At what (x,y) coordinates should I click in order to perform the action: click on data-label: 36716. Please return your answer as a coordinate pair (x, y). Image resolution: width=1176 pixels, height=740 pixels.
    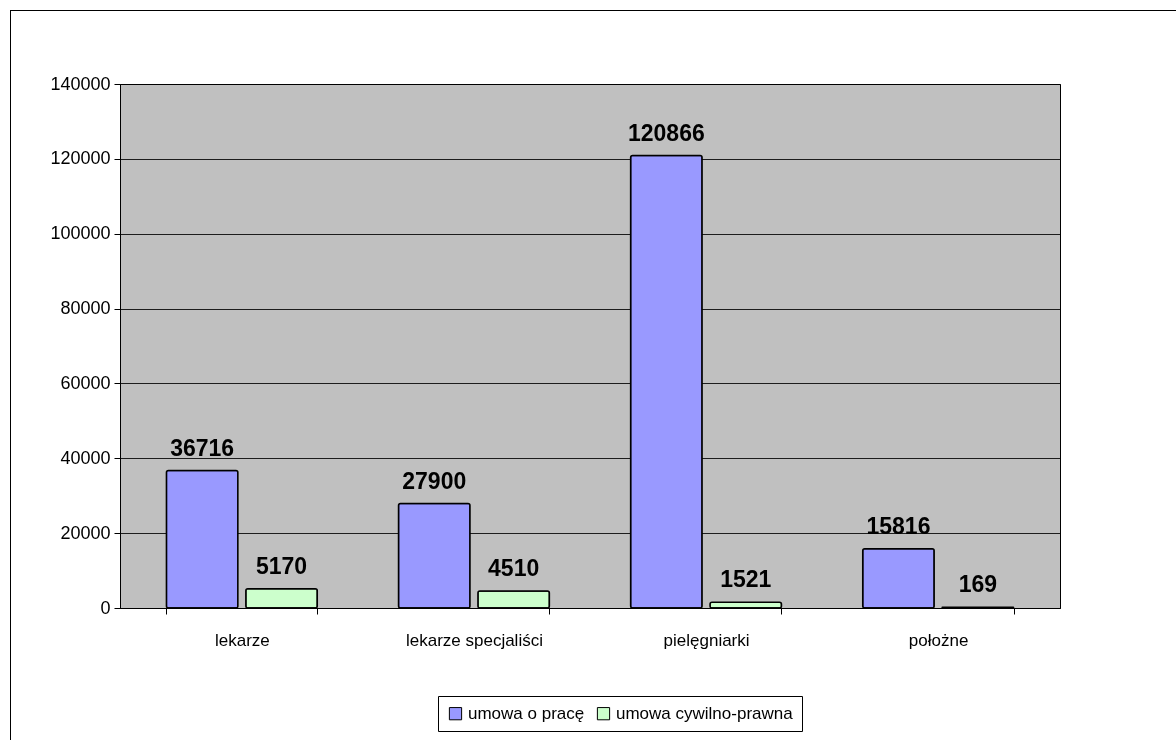
    Looking at the image, I should click on (202, 447).